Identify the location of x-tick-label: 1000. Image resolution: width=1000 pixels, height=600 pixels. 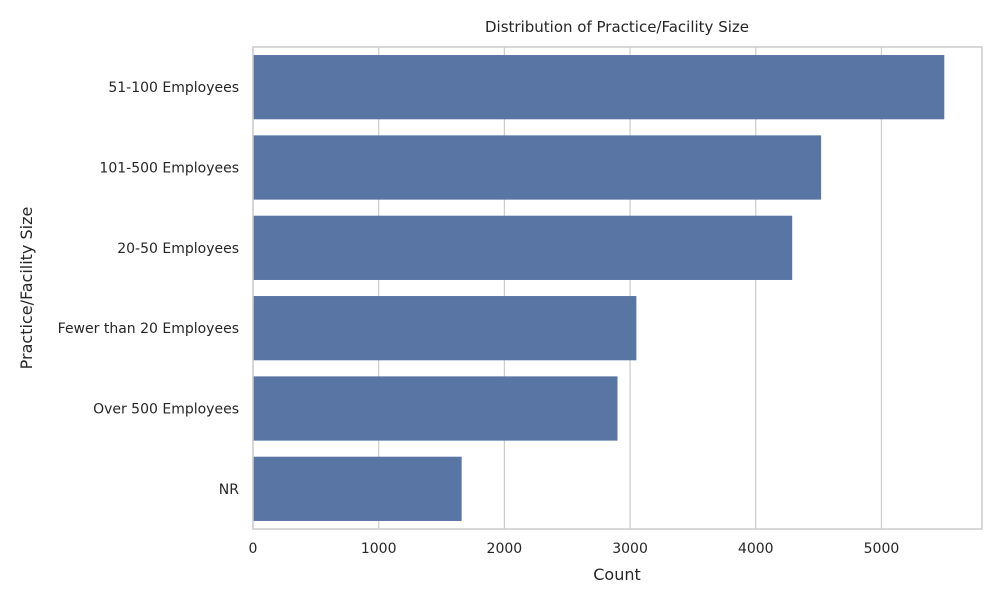
(379, 549).